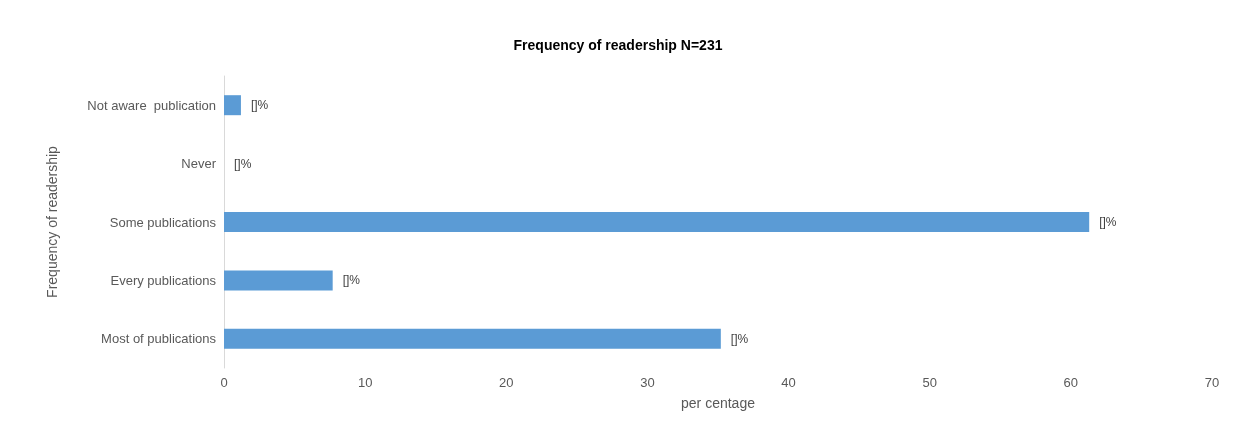  Describe the element at coordinates (506, 382) in the screenshot. I see `x-tick-label: 20` at that location.